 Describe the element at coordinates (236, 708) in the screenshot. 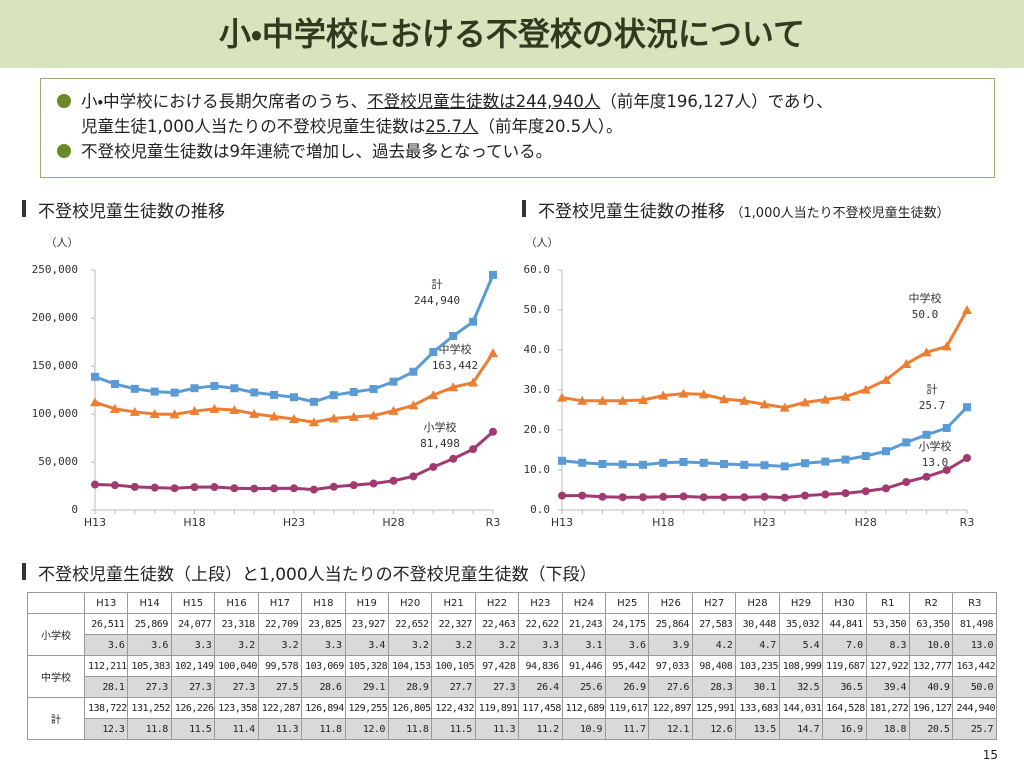

I see `count-cell: 123,358` at that location.